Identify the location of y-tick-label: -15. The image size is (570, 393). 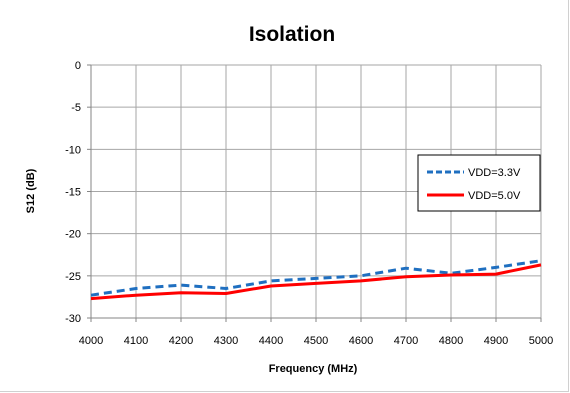
(73, 193).